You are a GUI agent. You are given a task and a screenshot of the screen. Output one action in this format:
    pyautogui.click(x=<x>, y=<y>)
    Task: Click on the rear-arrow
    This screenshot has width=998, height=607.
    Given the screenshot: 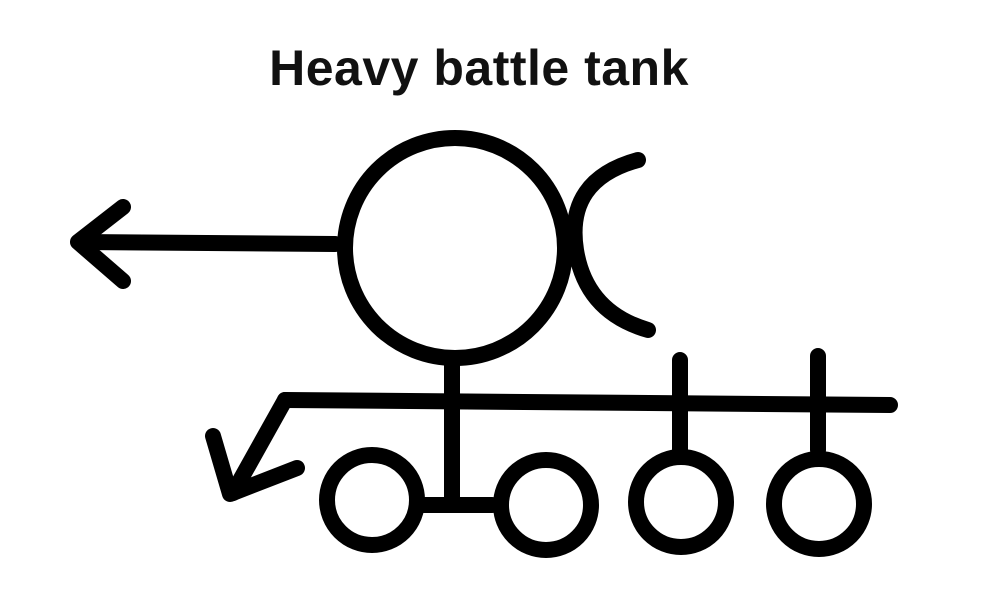 What is the action you would take?
    pyautogui.click(x=255, y=447)
    